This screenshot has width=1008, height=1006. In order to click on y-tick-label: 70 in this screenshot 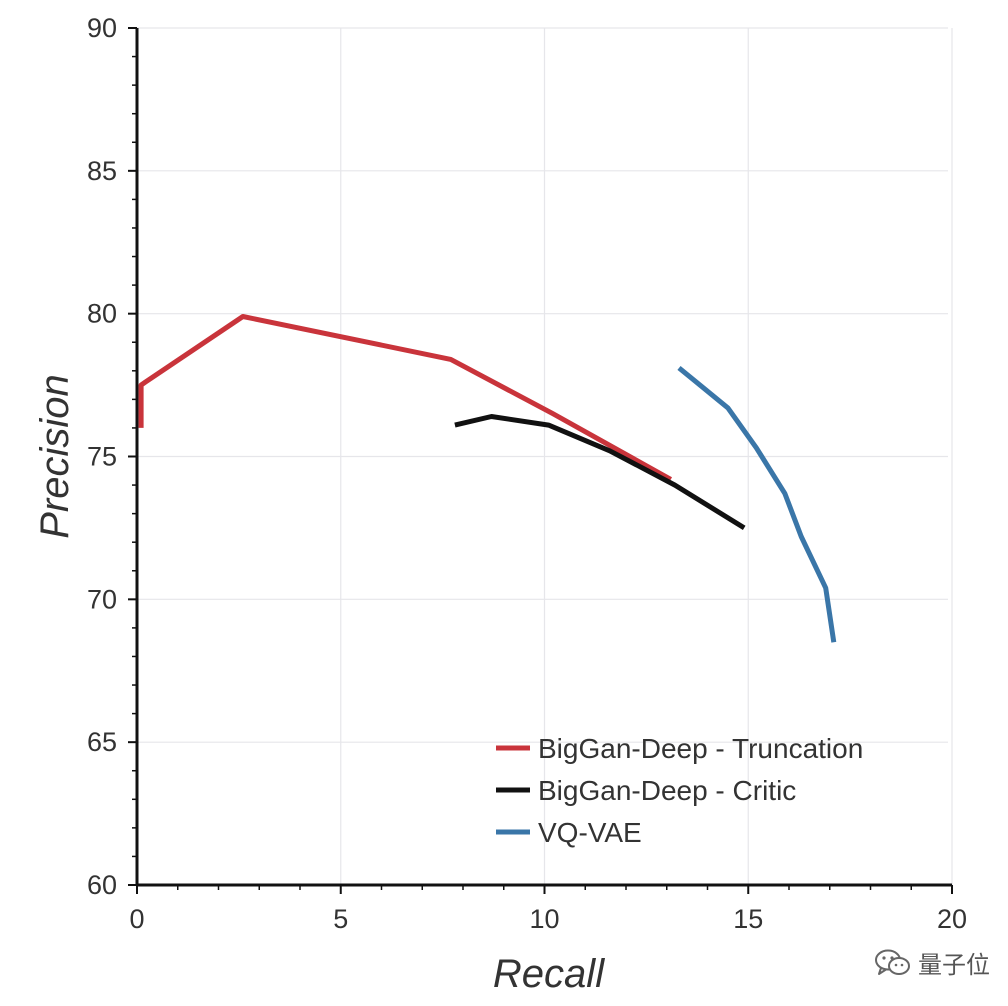, I will do `click(102, 599)`.